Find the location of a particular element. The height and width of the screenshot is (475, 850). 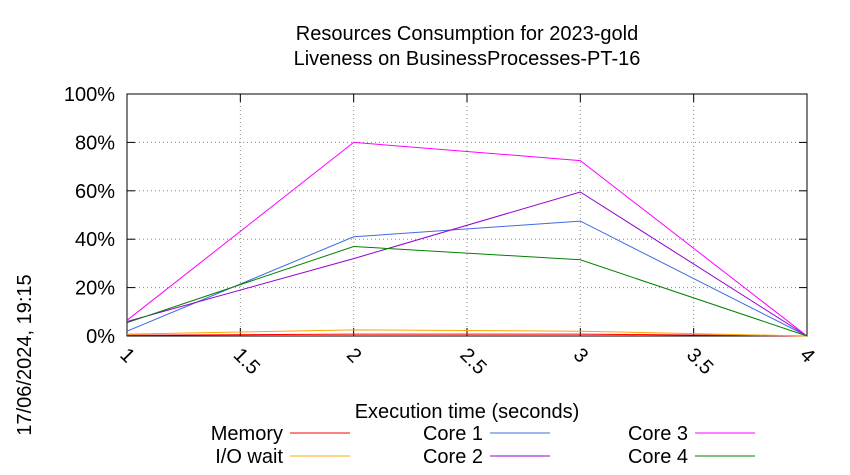

legend-label: I/O wait is located at coordinates (249, 457).